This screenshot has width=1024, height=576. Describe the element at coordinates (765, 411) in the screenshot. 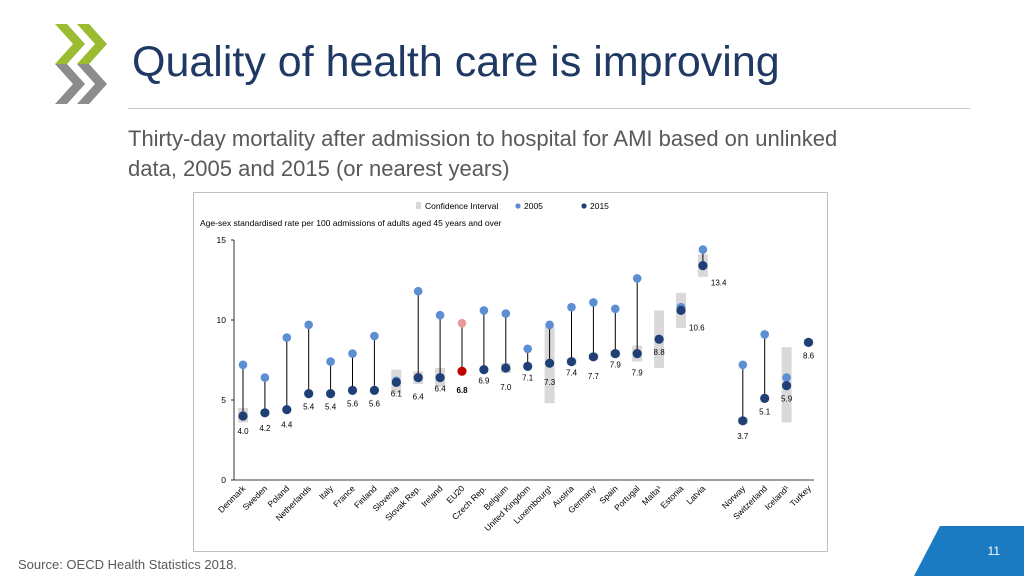

I see `value-label: 5.1` at that location.